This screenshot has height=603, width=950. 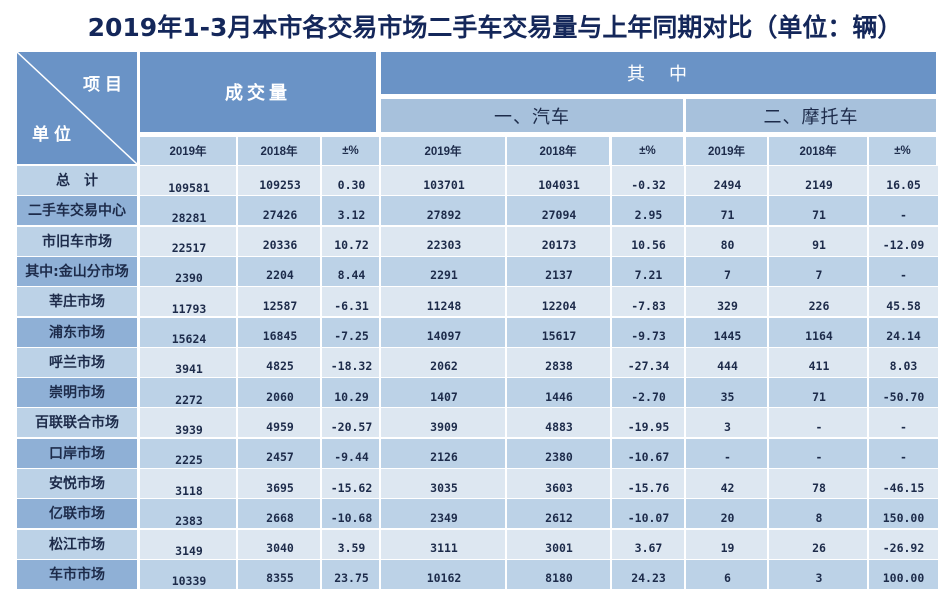 I want to click on cell-value: 0.30, so click(x=351, y=180).